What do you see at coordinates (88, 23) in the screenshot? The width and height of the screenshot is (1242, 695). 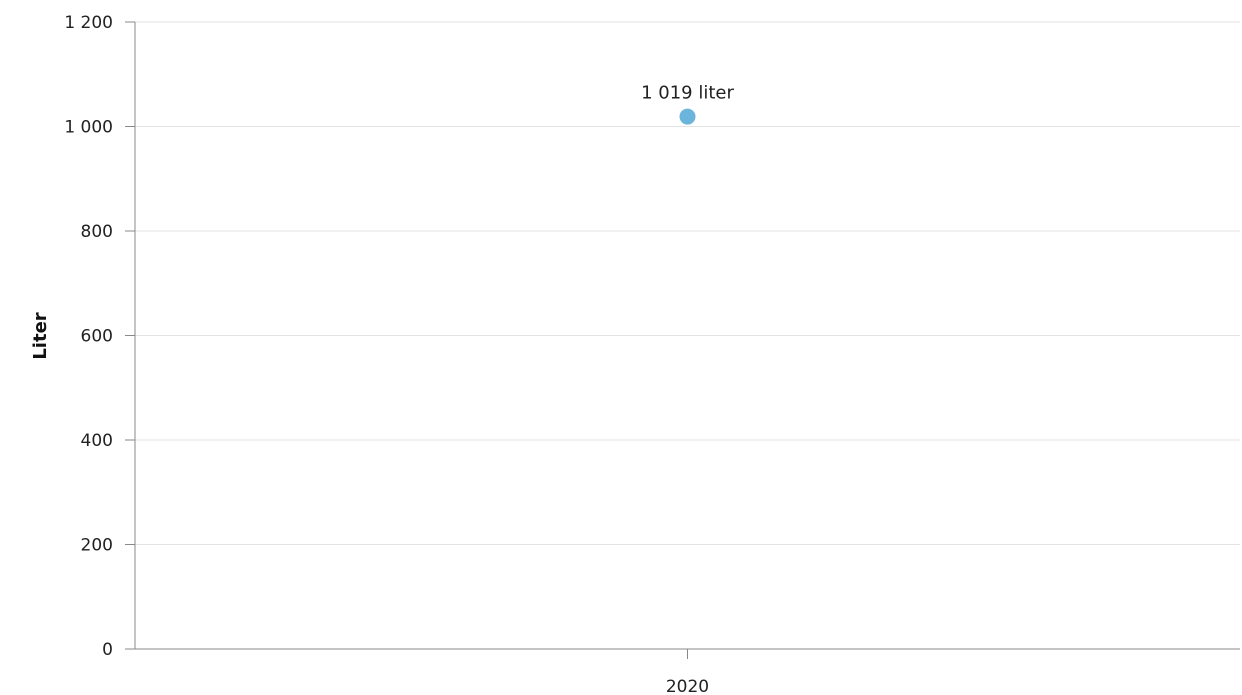 I see `y-tick-label: 1 200` at bounding box center [88, 23].